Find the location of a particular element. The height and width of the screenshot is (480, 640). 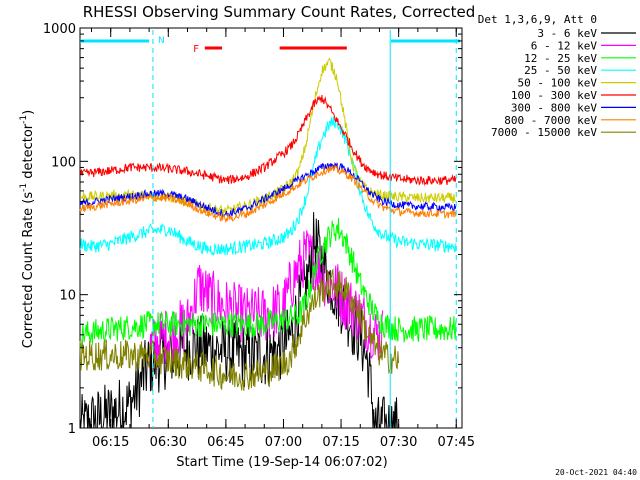

legend-label: 800 - 7000 keV is located at coordinates (550, 120).